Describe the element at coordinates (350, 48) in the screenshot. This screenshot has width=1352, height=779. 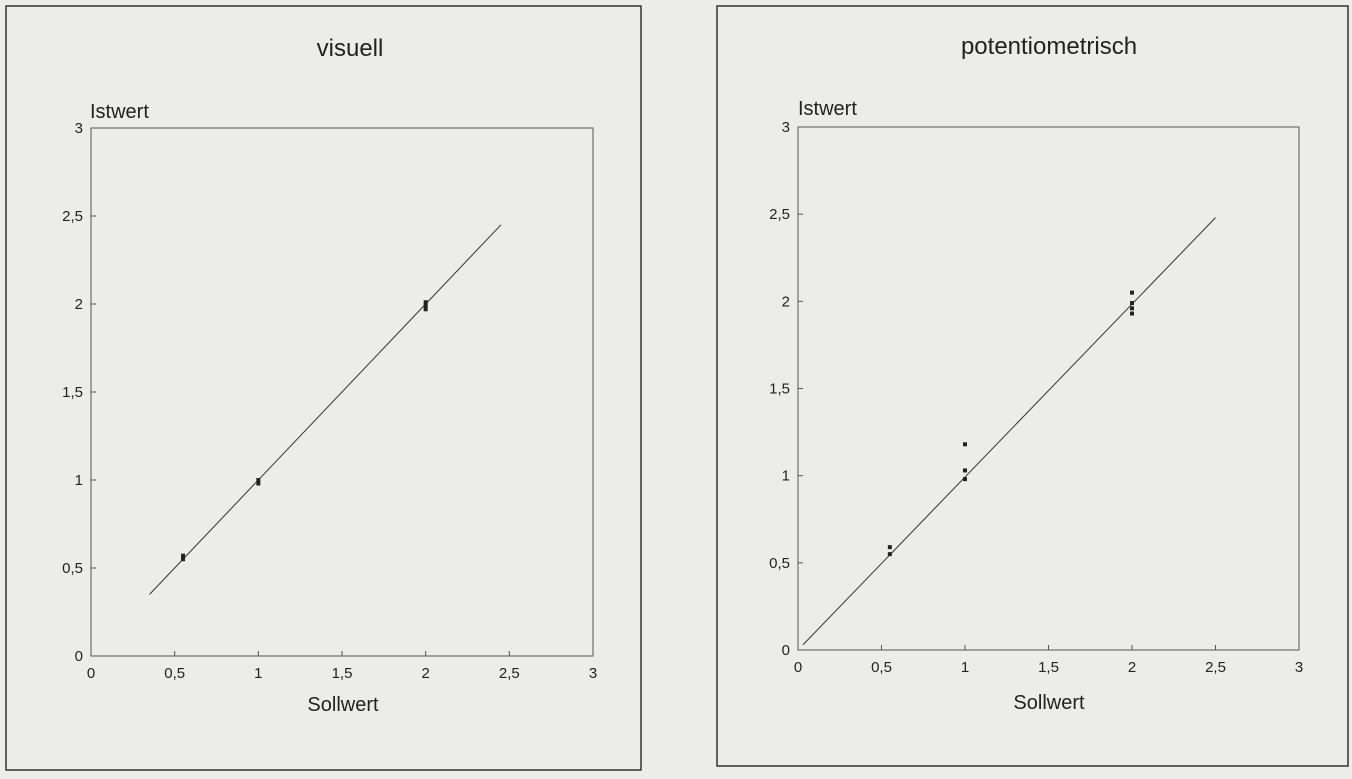
I see `chart-title: visuell` at that location.